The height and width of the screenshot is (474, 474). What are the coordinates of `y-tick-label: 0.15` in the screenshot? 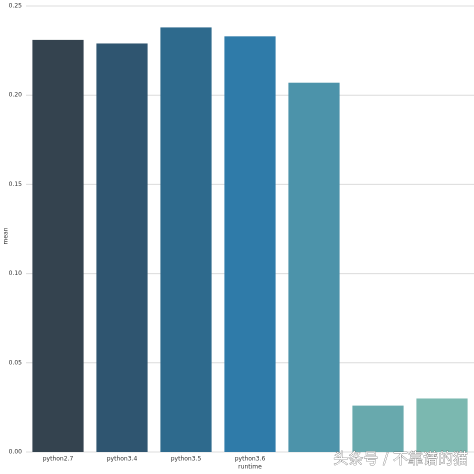 It's located at (16, 184).